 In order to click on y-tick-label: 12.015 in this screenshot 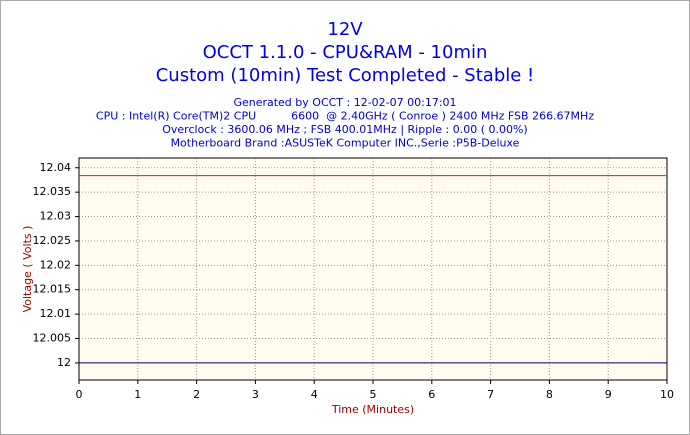, I will do `click(52, 289)`.